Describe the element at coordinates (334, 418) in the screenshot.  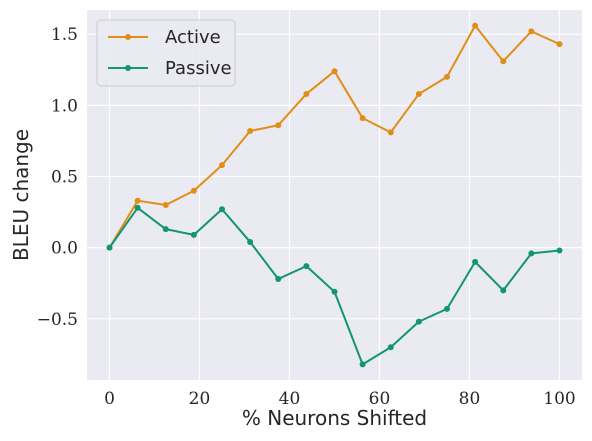
I see `x-axis-label: % Neurons Shifted` at that location.